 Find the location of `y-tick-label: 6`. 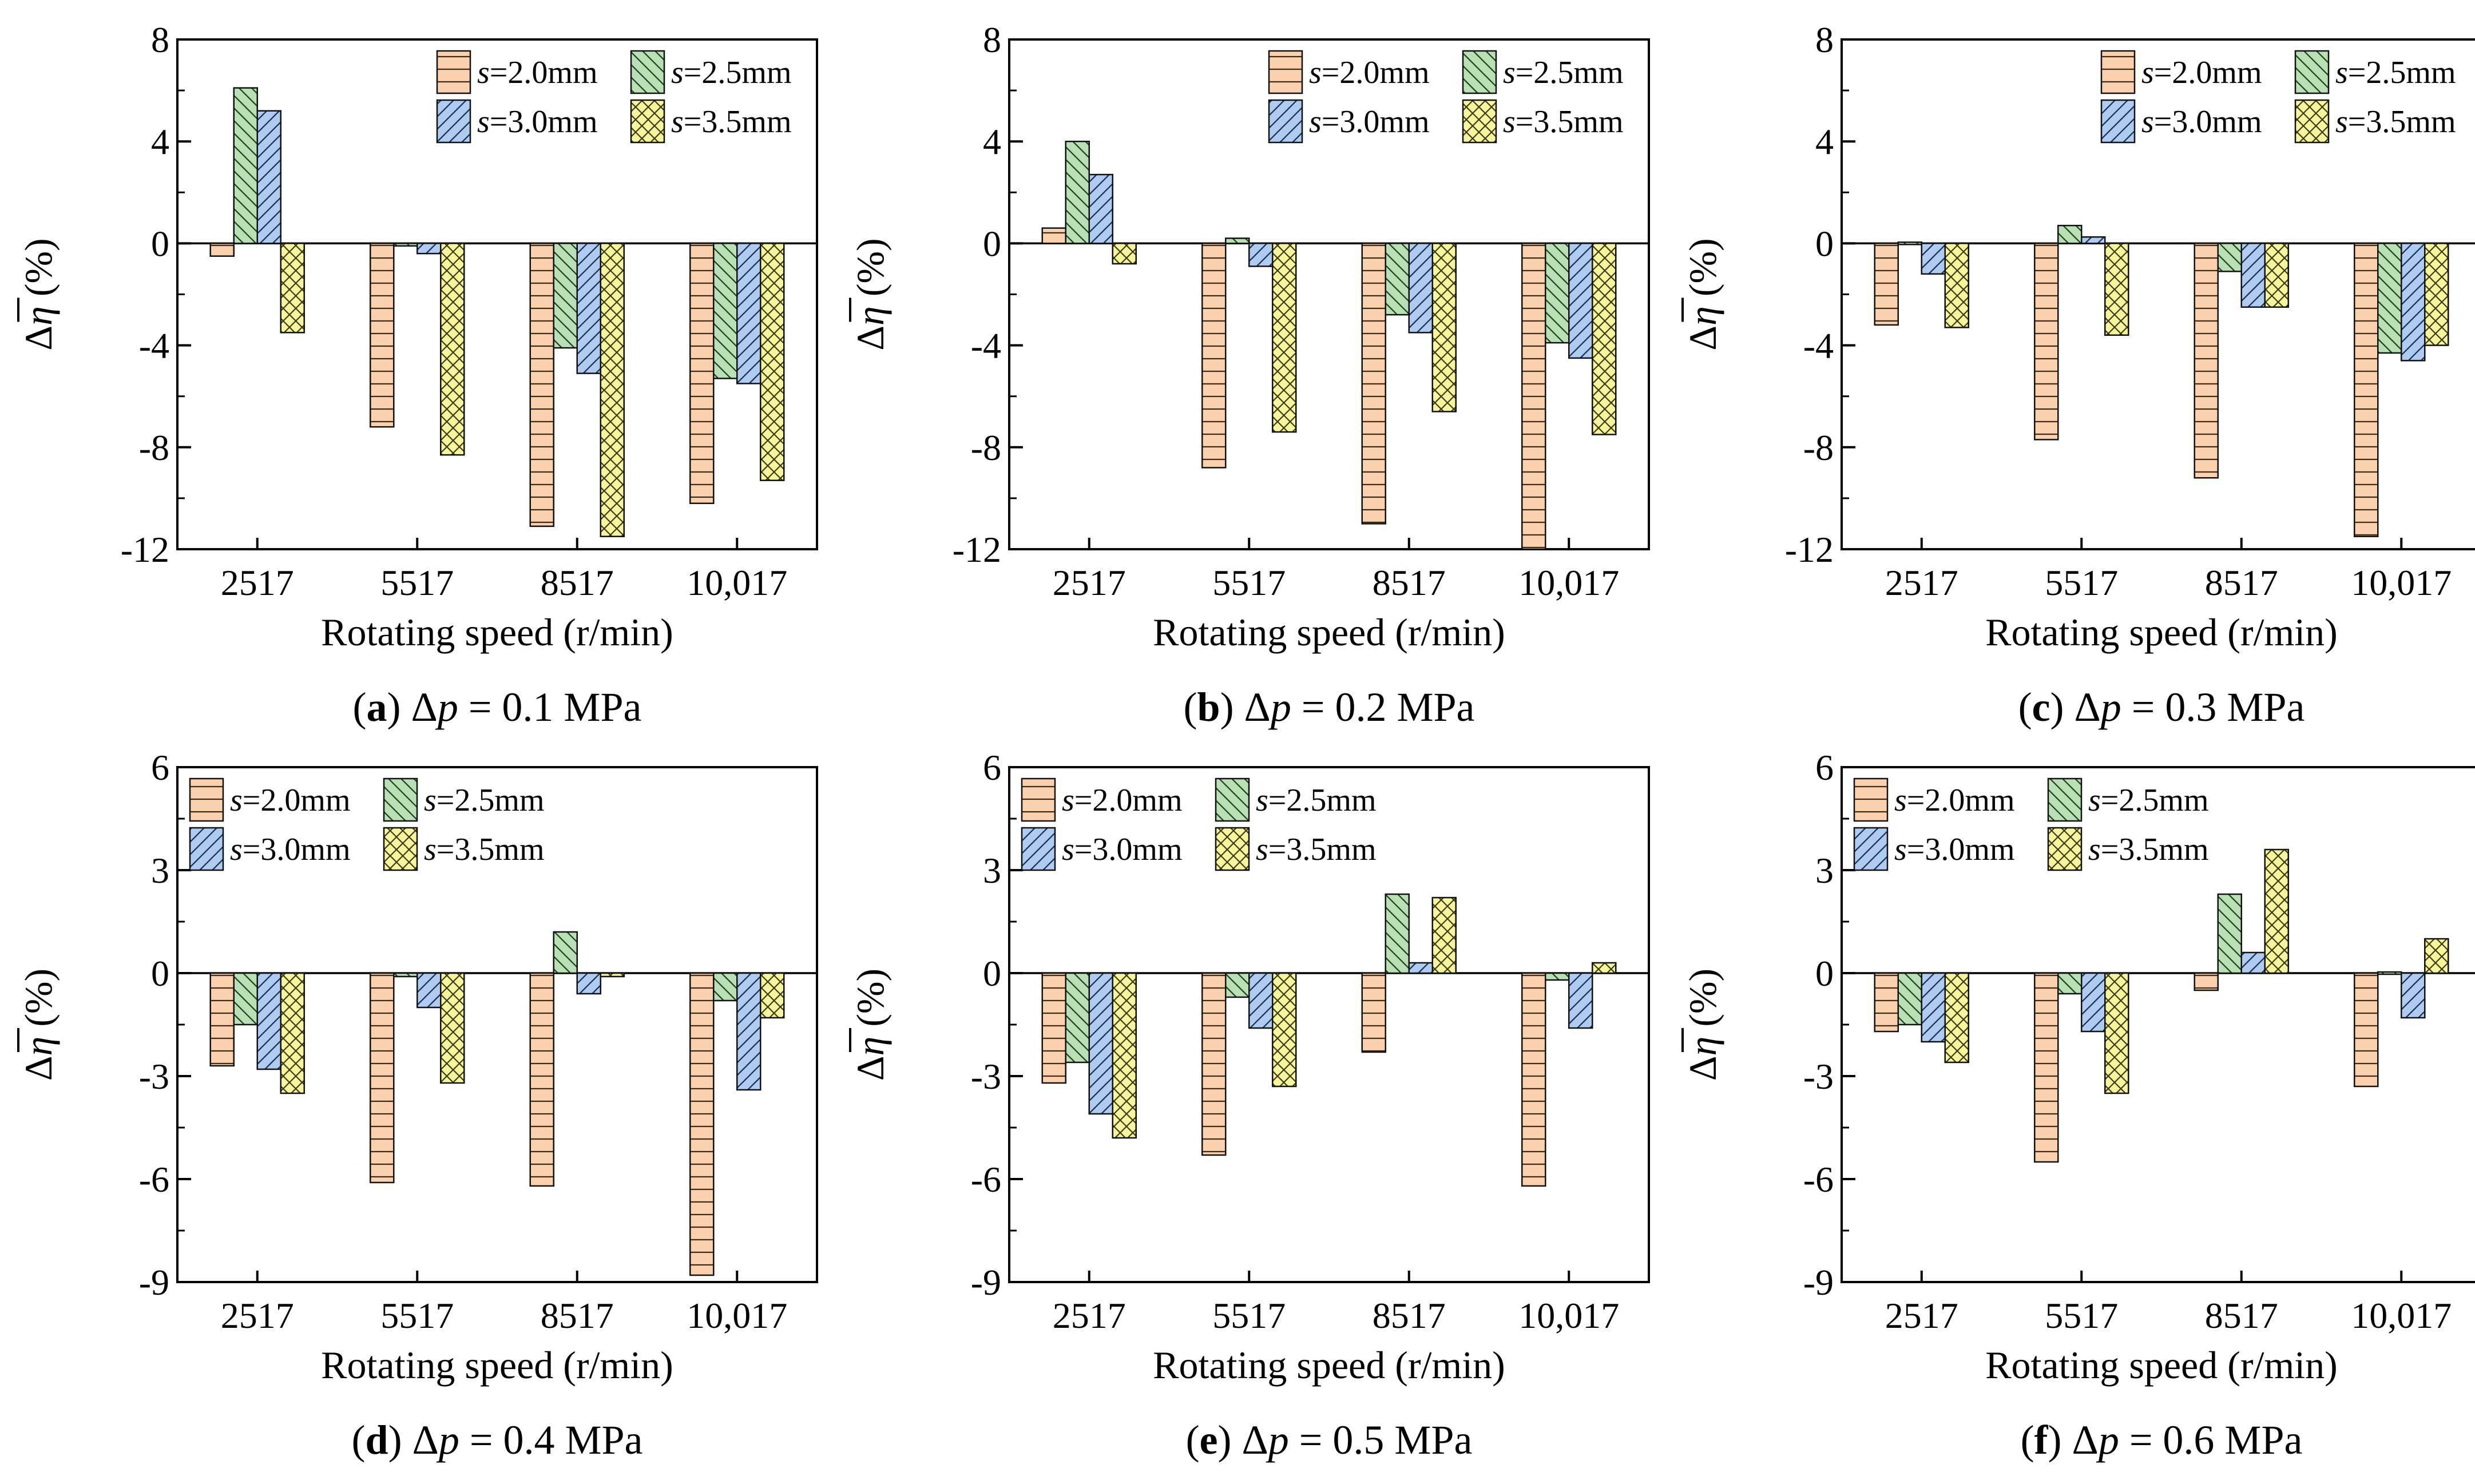

y-tick-label: 6 is located at coordinates (1824, 768).